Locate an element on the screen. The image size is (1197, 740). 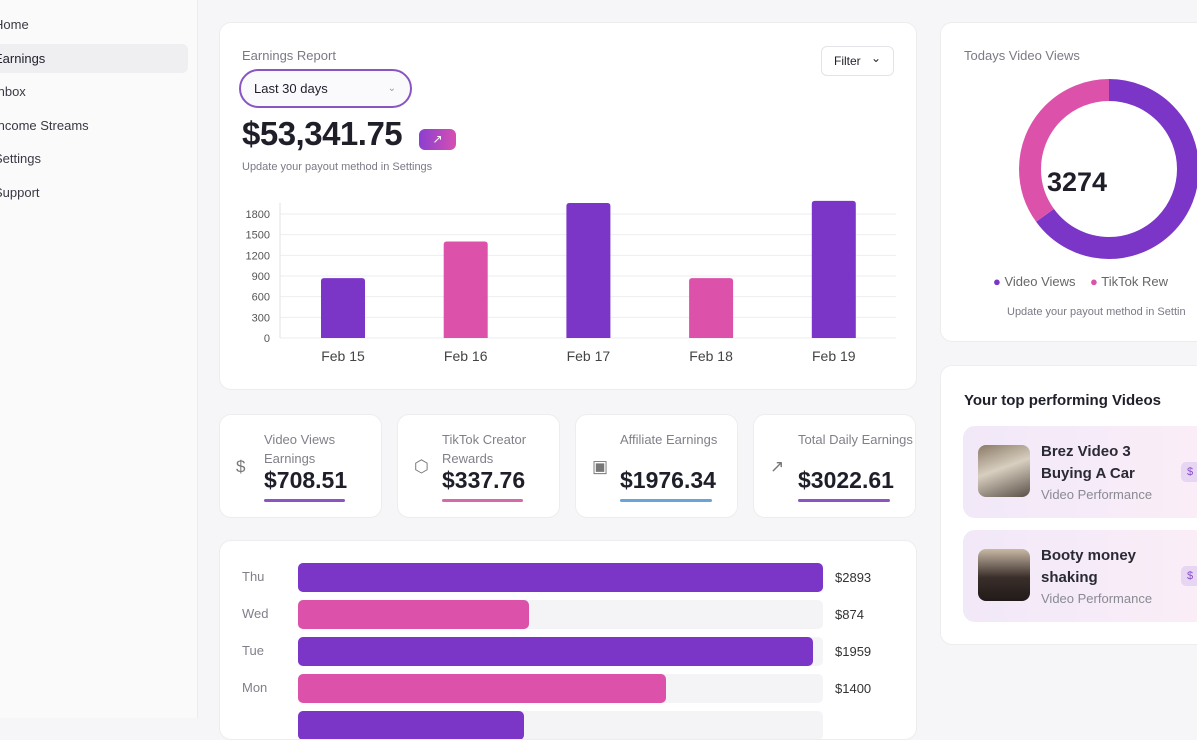
y-tick-label: 0 is located at coordinates (267, 339).